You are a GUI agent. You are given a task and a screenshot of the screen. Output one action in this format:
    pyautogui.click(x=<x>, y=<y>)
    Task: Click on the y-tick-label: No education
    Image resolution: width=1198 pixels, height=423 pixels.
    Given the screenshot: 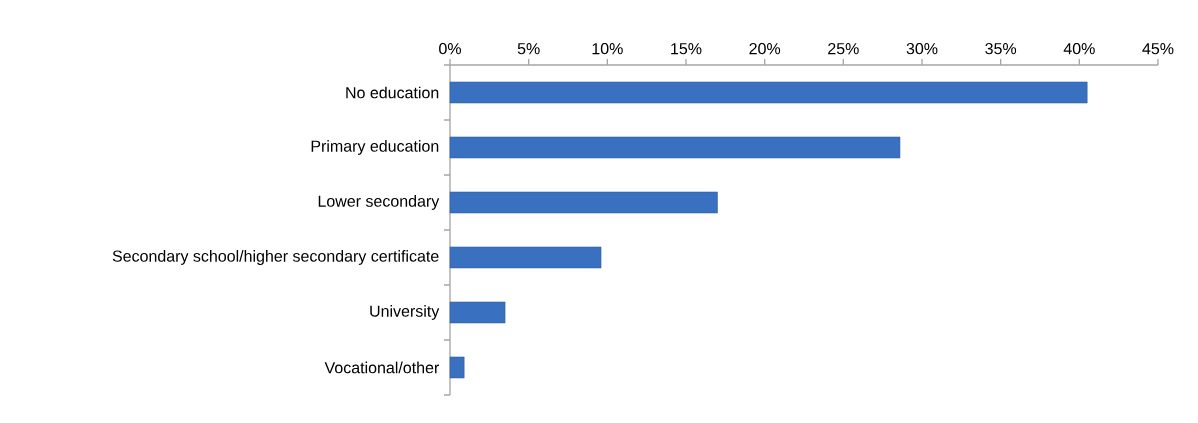 What is the action you would take?
    pyautogui.click(x=392, y=92)
    